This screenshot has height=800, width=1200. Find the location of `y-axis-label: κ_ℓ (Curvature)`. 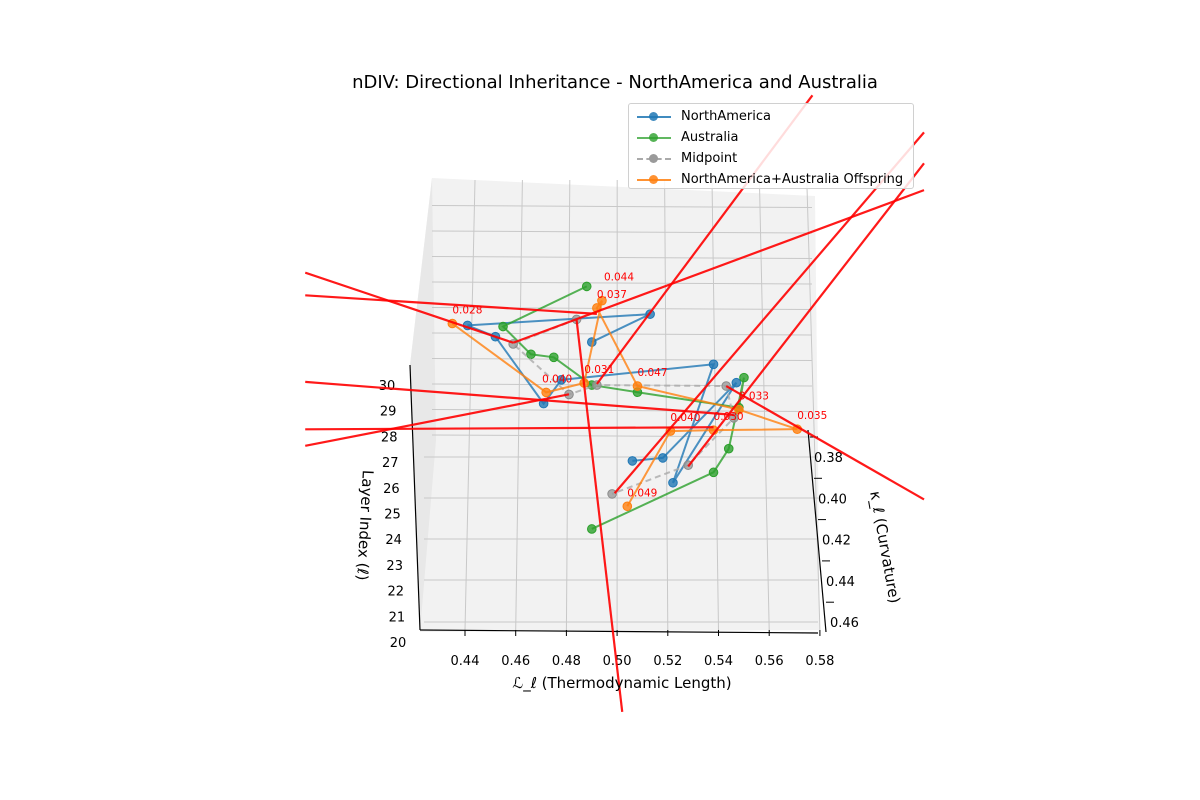

y-axis-label: κ_ℓ (Curvature) is located at coordinates (884, 547).